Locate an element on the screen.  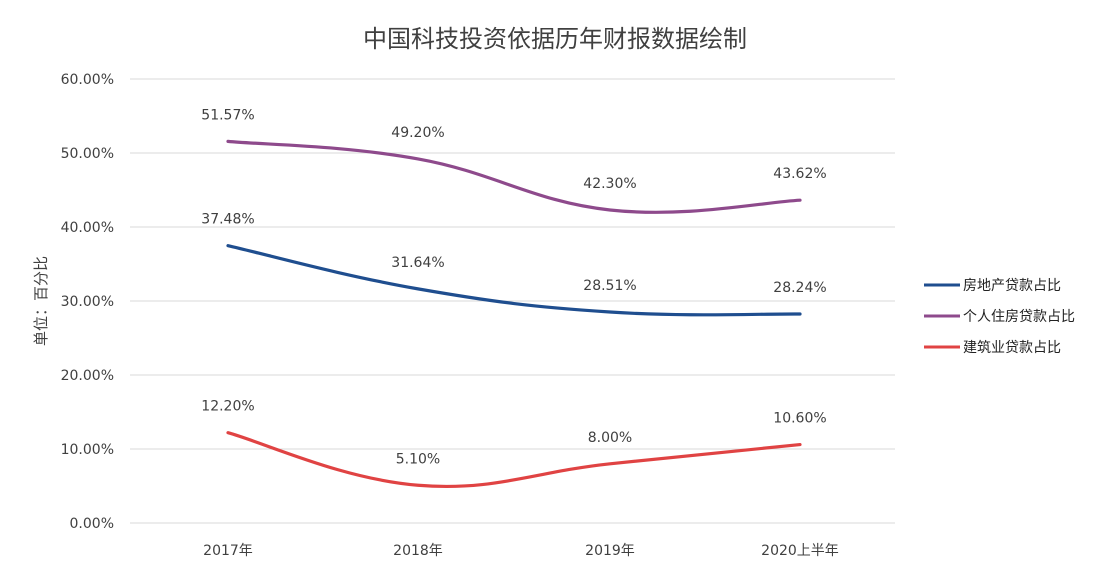
data-label: 42.30% is located at coordinates (609, 184).